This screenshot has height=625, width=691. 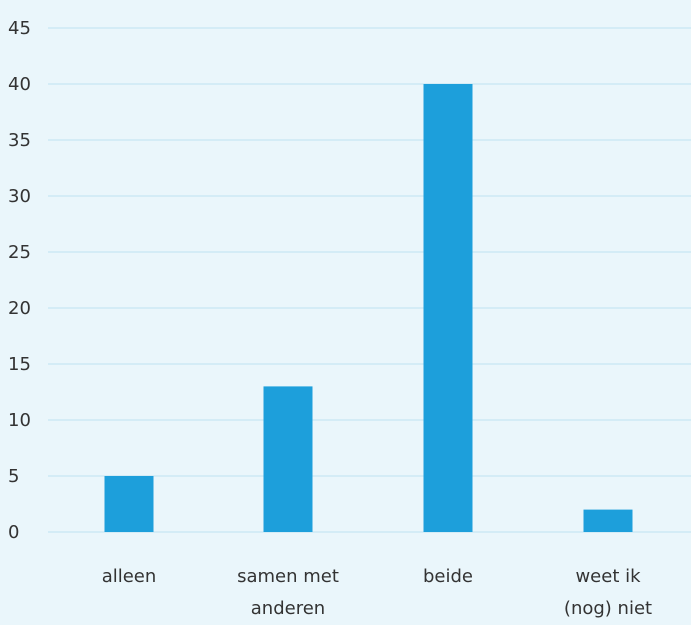 I want to click on y-tick-label: 25, so click(x=19, y=252).